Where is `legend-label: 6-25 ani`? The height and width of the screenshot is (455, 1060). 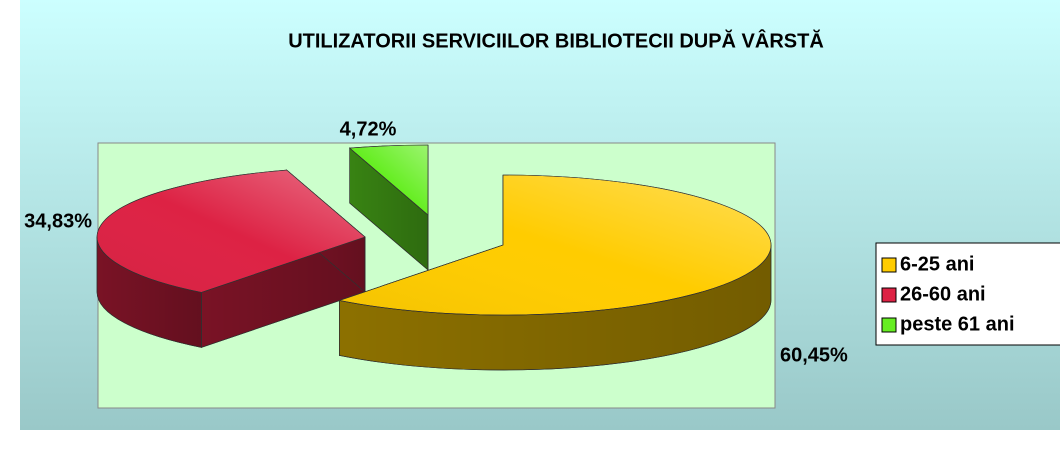 legend-label: 6-25 ani is located at coordinates (937, 264).